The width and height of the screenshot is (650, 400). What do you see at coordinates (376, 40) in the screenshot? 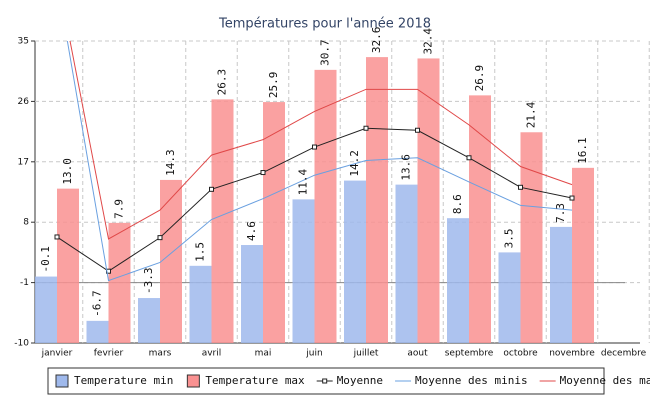
I see `value-label: 32.6` at bounding box center [376, 40].